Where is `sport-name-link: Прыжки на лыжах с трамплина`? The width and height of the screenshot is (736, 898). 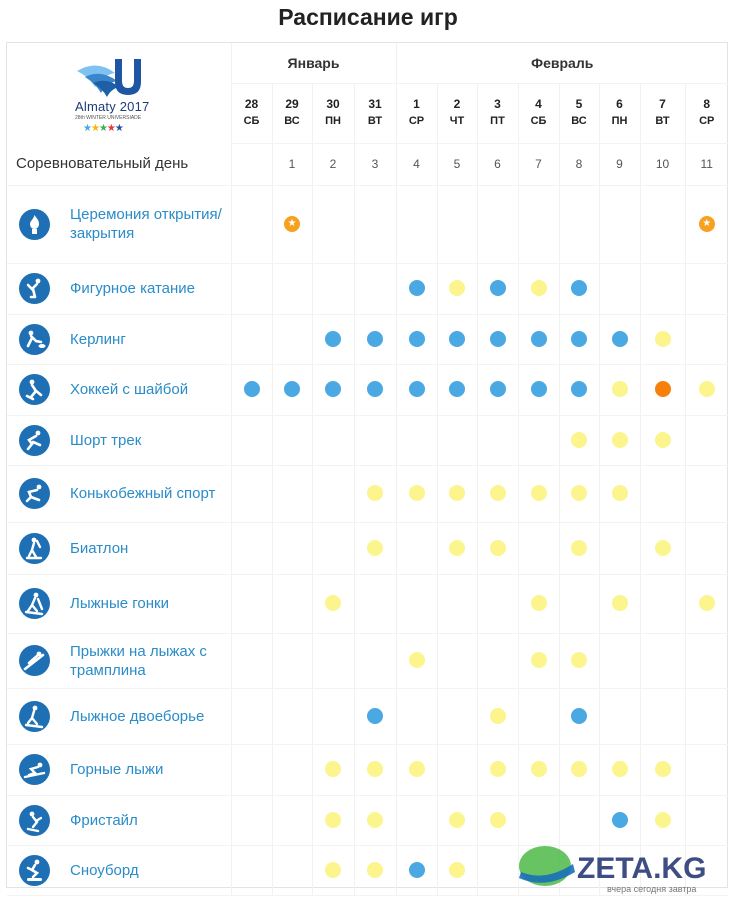
sport-name-link: Прыжки на лыжах с трамплина is located at coordinates (138, 660).